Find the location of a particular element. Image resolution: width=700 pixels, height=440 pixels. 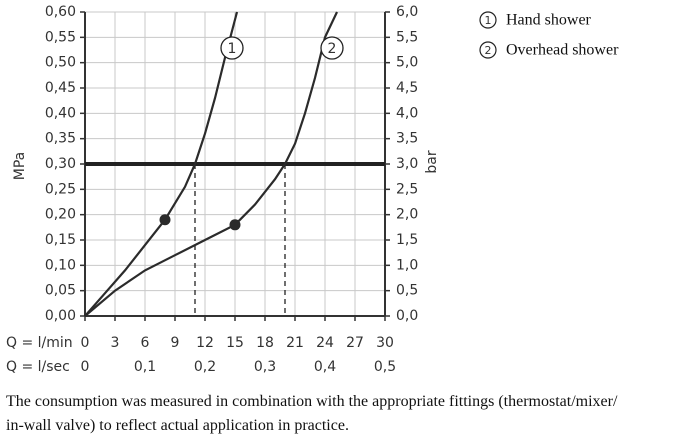

x-tick-label: 12 is located at coordinates (205, 343).